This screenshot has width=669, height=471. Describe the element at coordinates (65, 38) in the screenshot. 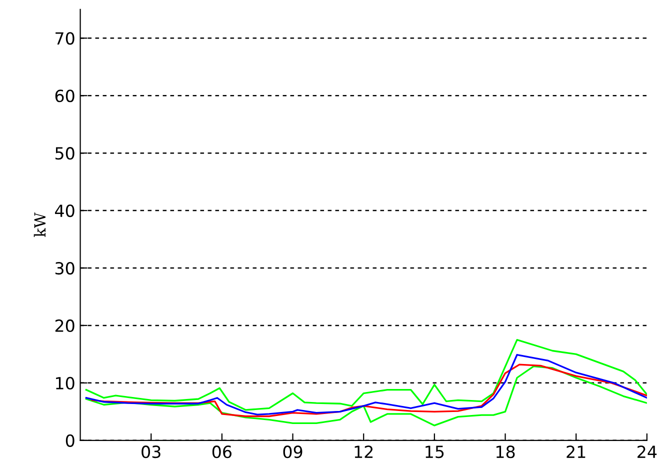

I see `y-tick-label: 70` at that location.